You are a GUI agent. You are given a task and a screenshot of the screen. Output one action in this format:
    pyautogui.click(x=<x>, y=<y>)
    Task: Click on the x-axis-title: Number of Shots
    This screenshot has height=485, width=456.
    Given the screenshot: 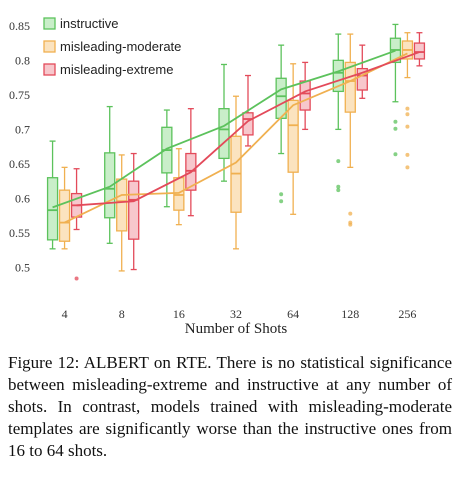 What is the action you would take?
    pyautogui.click(x=236, y=329)
    